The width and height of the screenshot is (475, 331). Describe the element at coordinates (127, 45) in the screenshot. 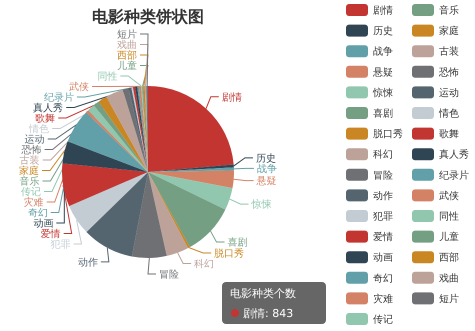

I see `slice-label: 戏曲` at that location.